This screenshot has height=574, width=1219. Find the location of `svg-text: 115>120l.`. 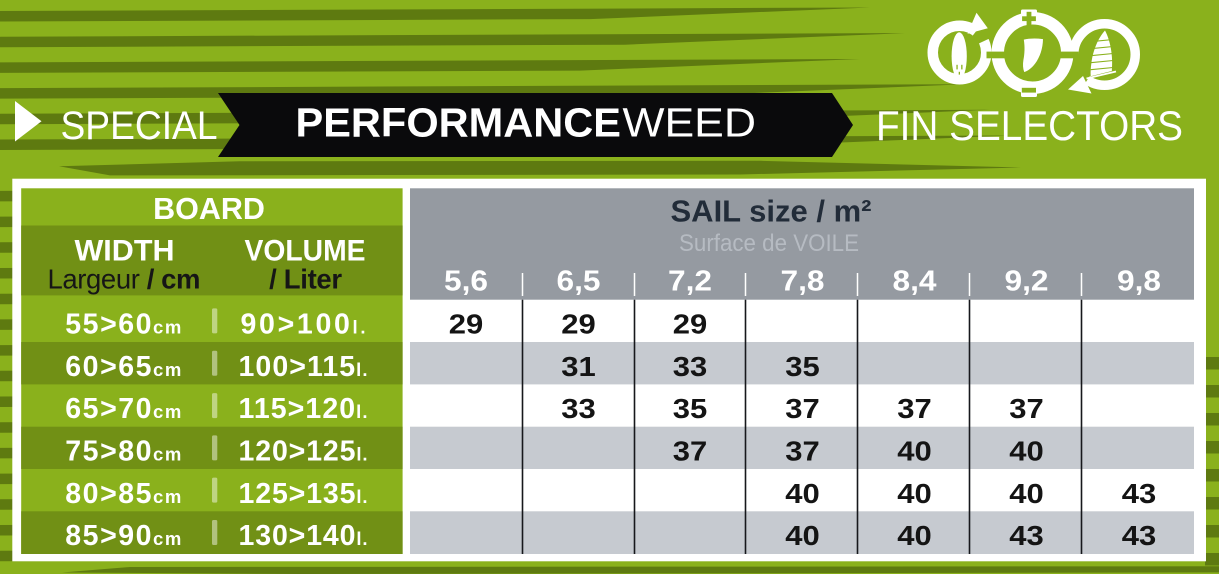

svg-text: 115>120l. is located at coordinates (303, 409).